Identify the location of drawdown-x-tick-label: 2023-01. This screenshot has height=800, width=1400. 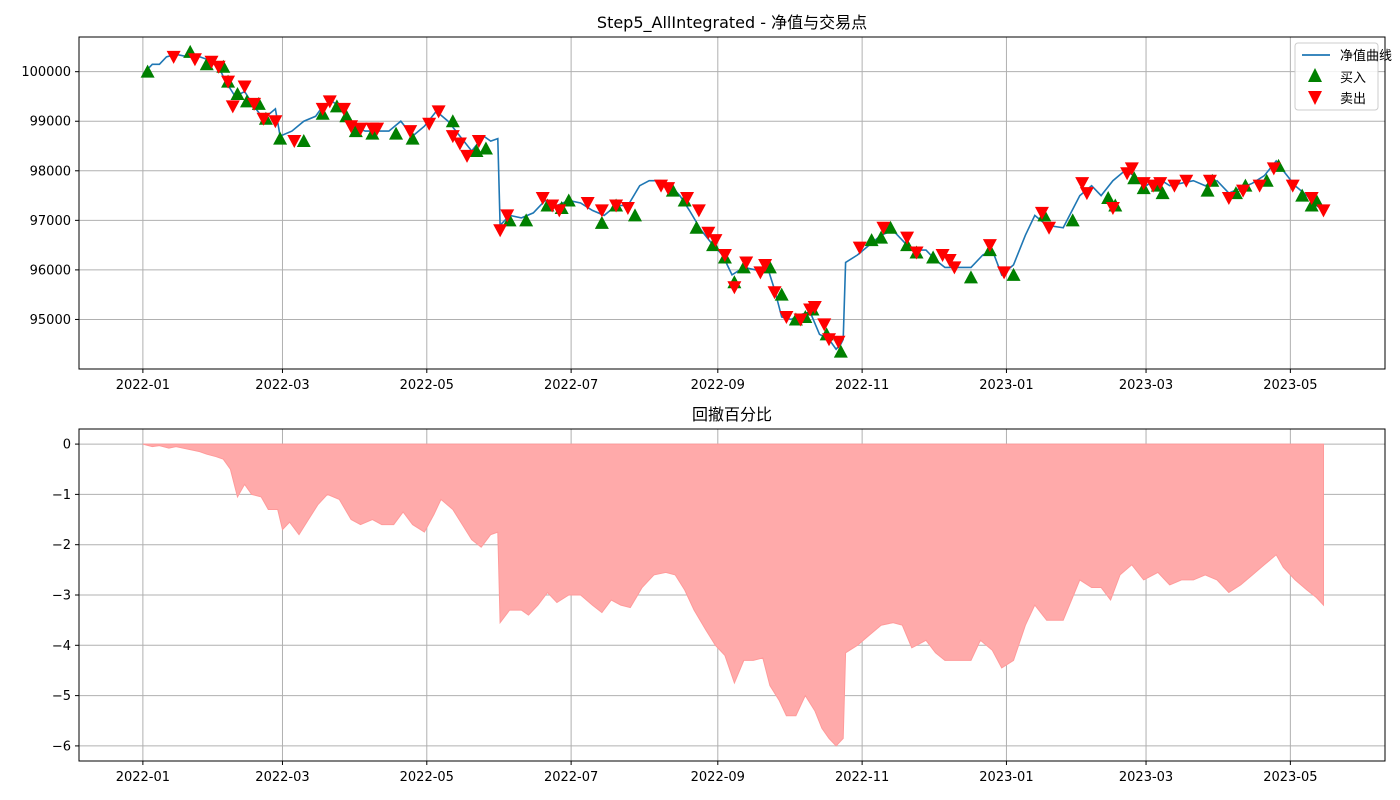
(1006, 777).